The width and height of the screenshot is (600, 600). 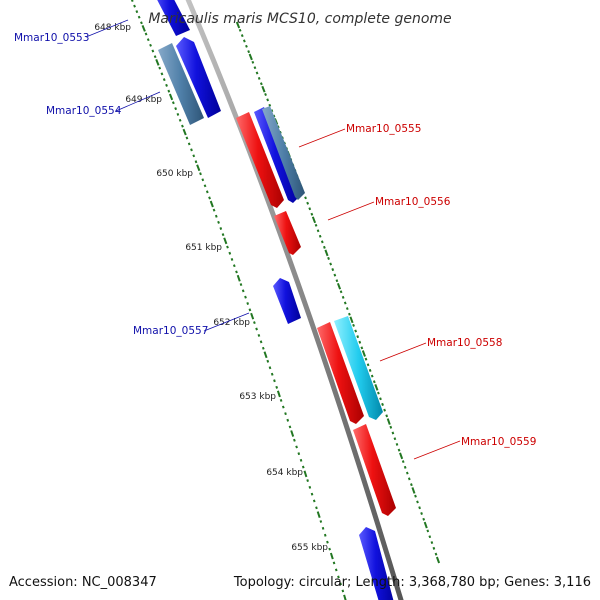 What do you see at coordinates (413, 202) in the screenshot?
I see `gene-label-mmar10-0556: Mmar10_0556` at bounding box center [413, 202].